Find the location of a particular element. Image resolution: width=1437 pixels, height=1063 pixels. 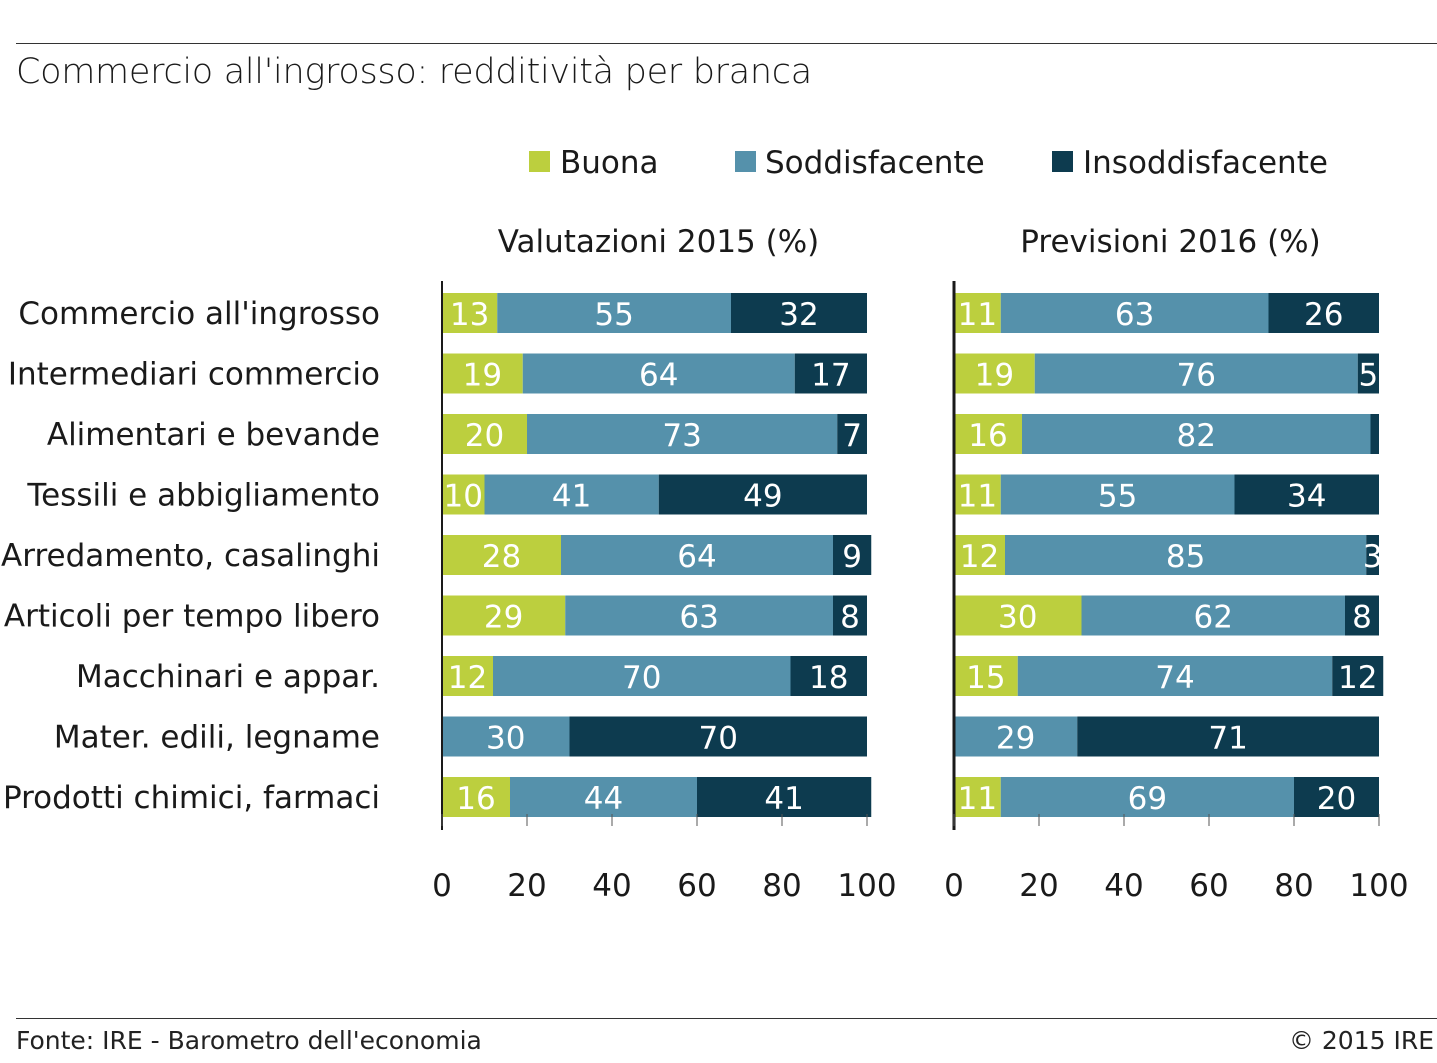

value-label-previsioni-2016-articoli-per-tempo-libero-insoddisfacente: 8 is located at coordinates (1362, 618).